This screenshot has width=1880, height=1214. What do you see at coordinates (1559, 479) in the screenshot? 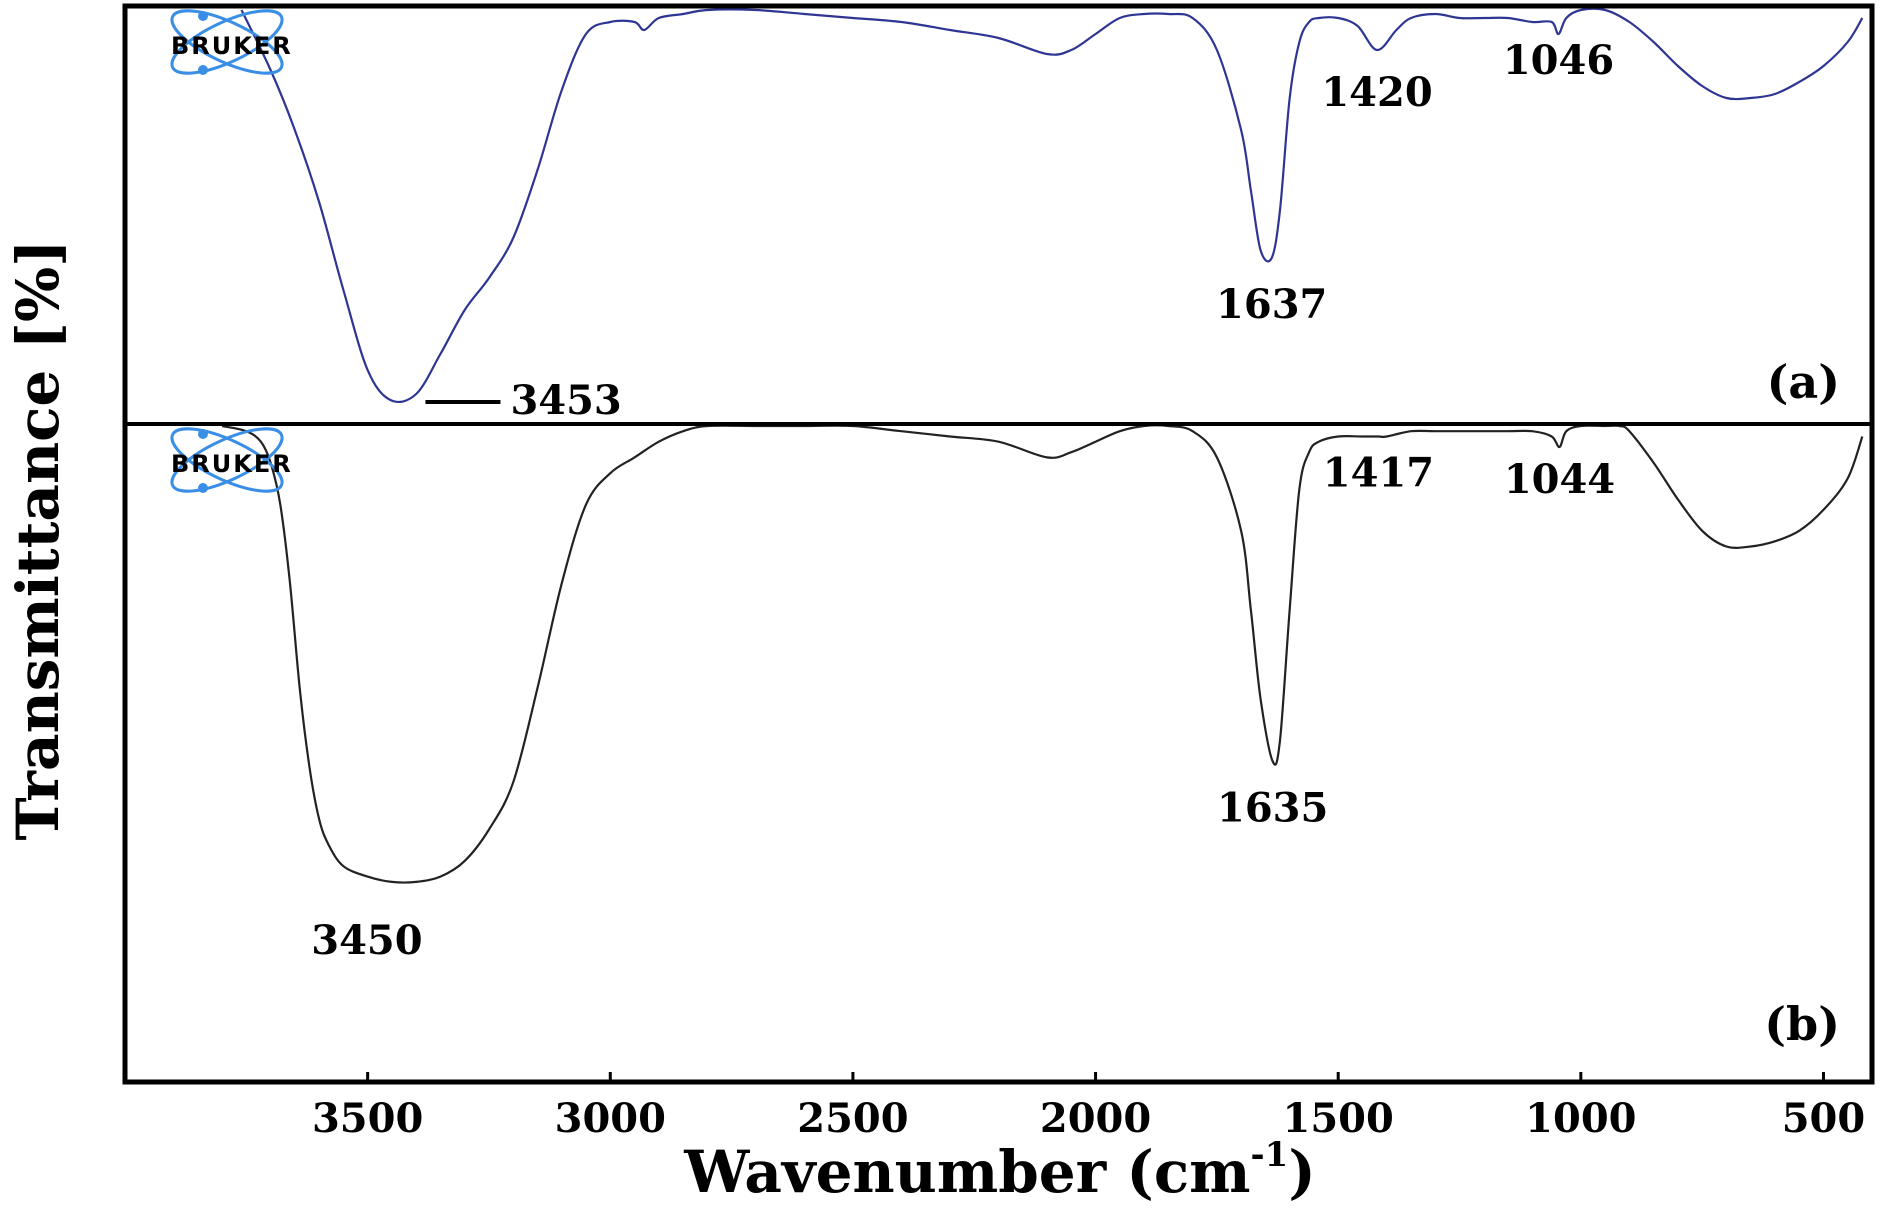
I see `peak-label: 1044` at bounding box center [1559, 479].